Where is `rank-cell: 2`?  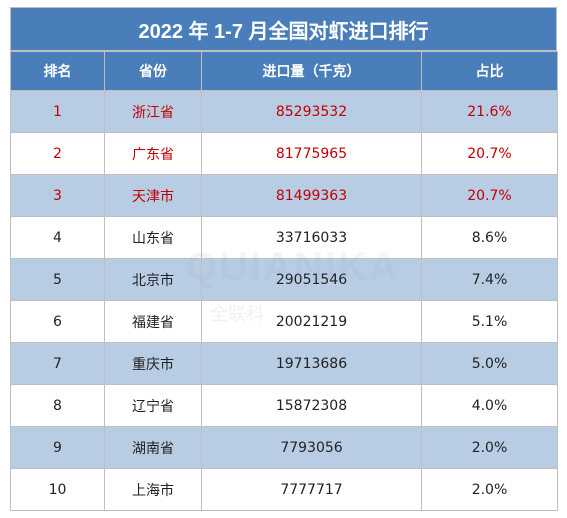
rank-cell: 2 is located at coordinates (57, 153).